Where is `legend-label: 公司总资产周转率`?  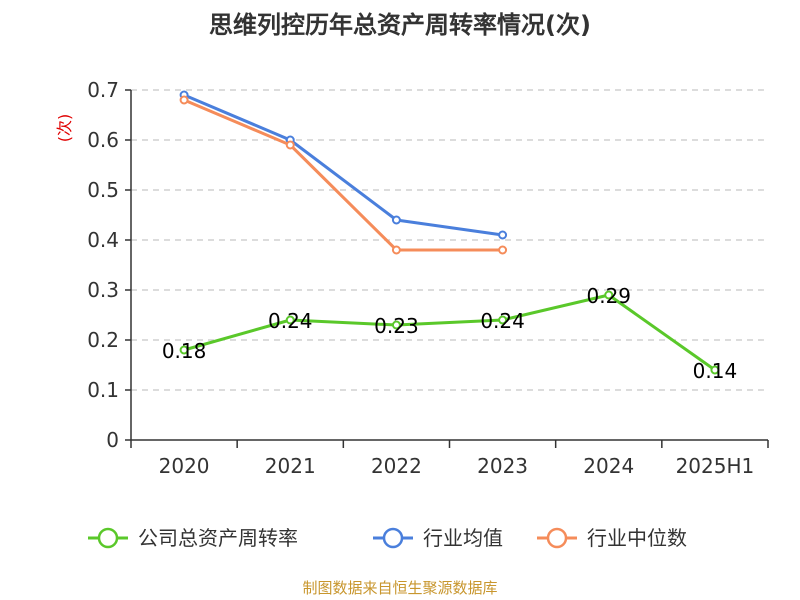
legend-label: 公司总资产周转率 is located at coordinates (218, 538).